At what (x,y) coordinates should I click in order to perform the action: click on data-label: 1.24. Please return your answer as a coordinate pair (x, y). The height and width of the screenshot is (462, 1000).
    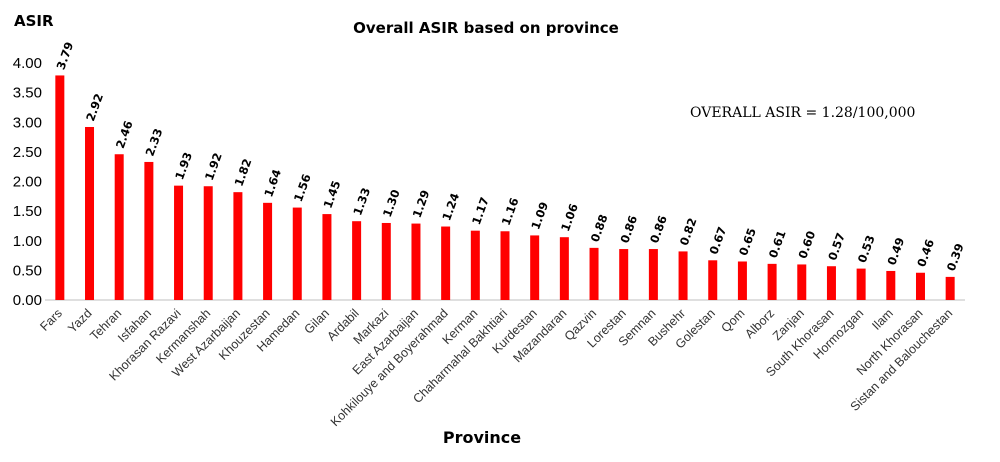
    Looking at the image, I should click on (450, 206).